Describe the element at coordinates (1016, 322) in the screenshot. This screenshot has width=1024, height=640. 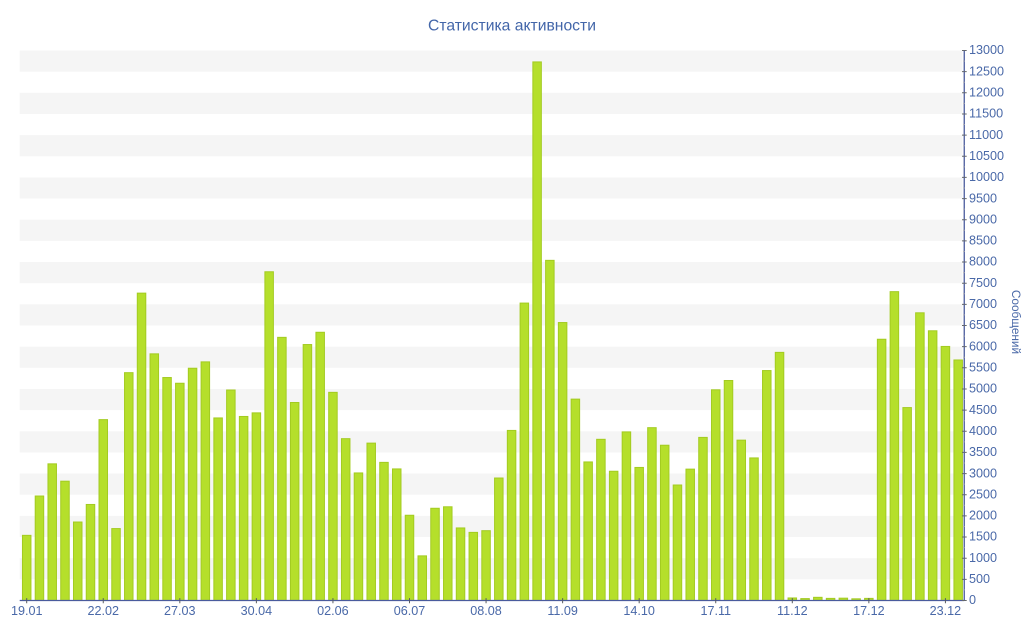
I see `svg-text: Сообщений` at that location.